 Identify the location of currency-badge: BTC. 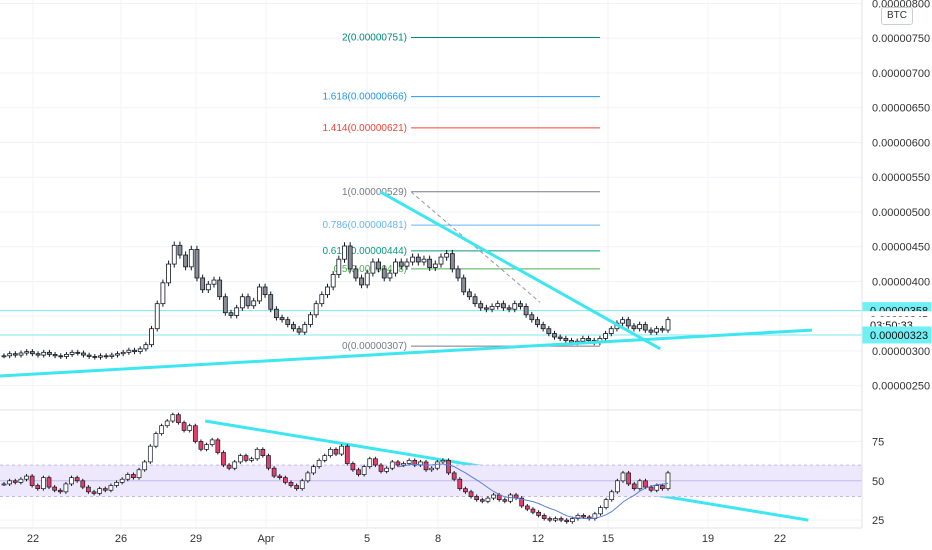
(897, 16).